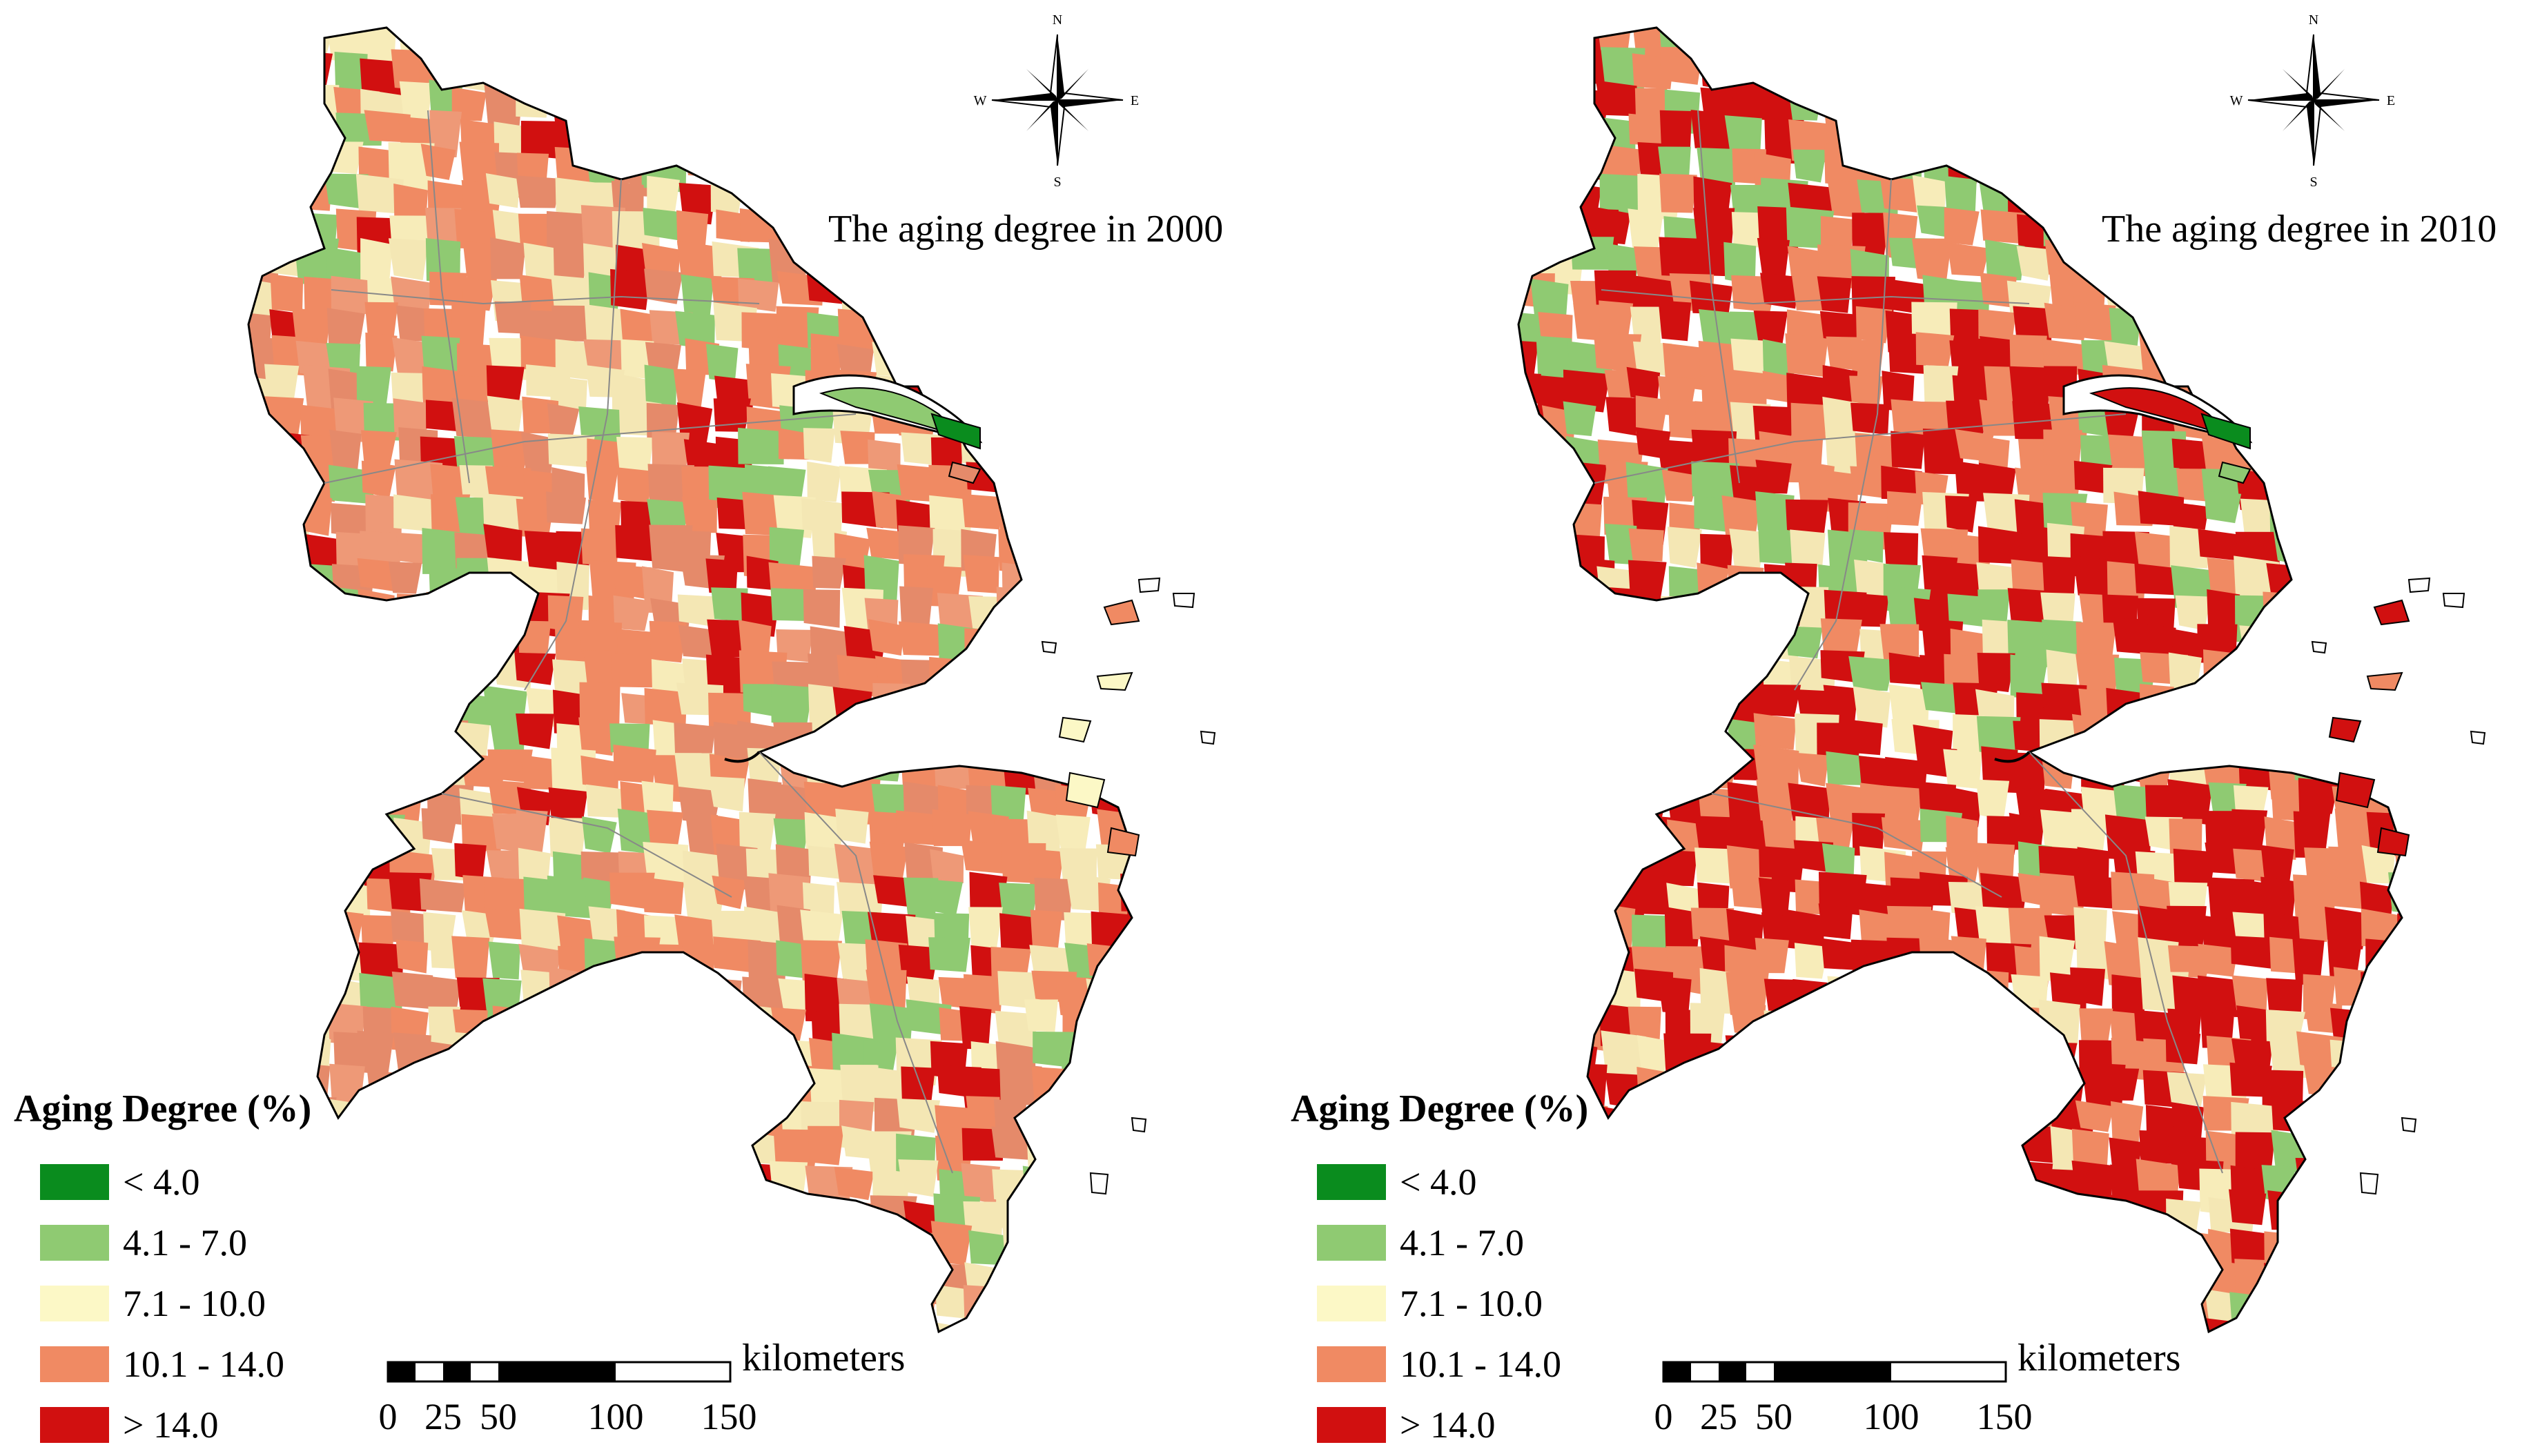 This screenshot has width=2540, height=1456. What do you see at coordinates (2099, 1358) in the screenshot?
I see `scale-unit: kilometers` at bounding box center [2099, 1358].